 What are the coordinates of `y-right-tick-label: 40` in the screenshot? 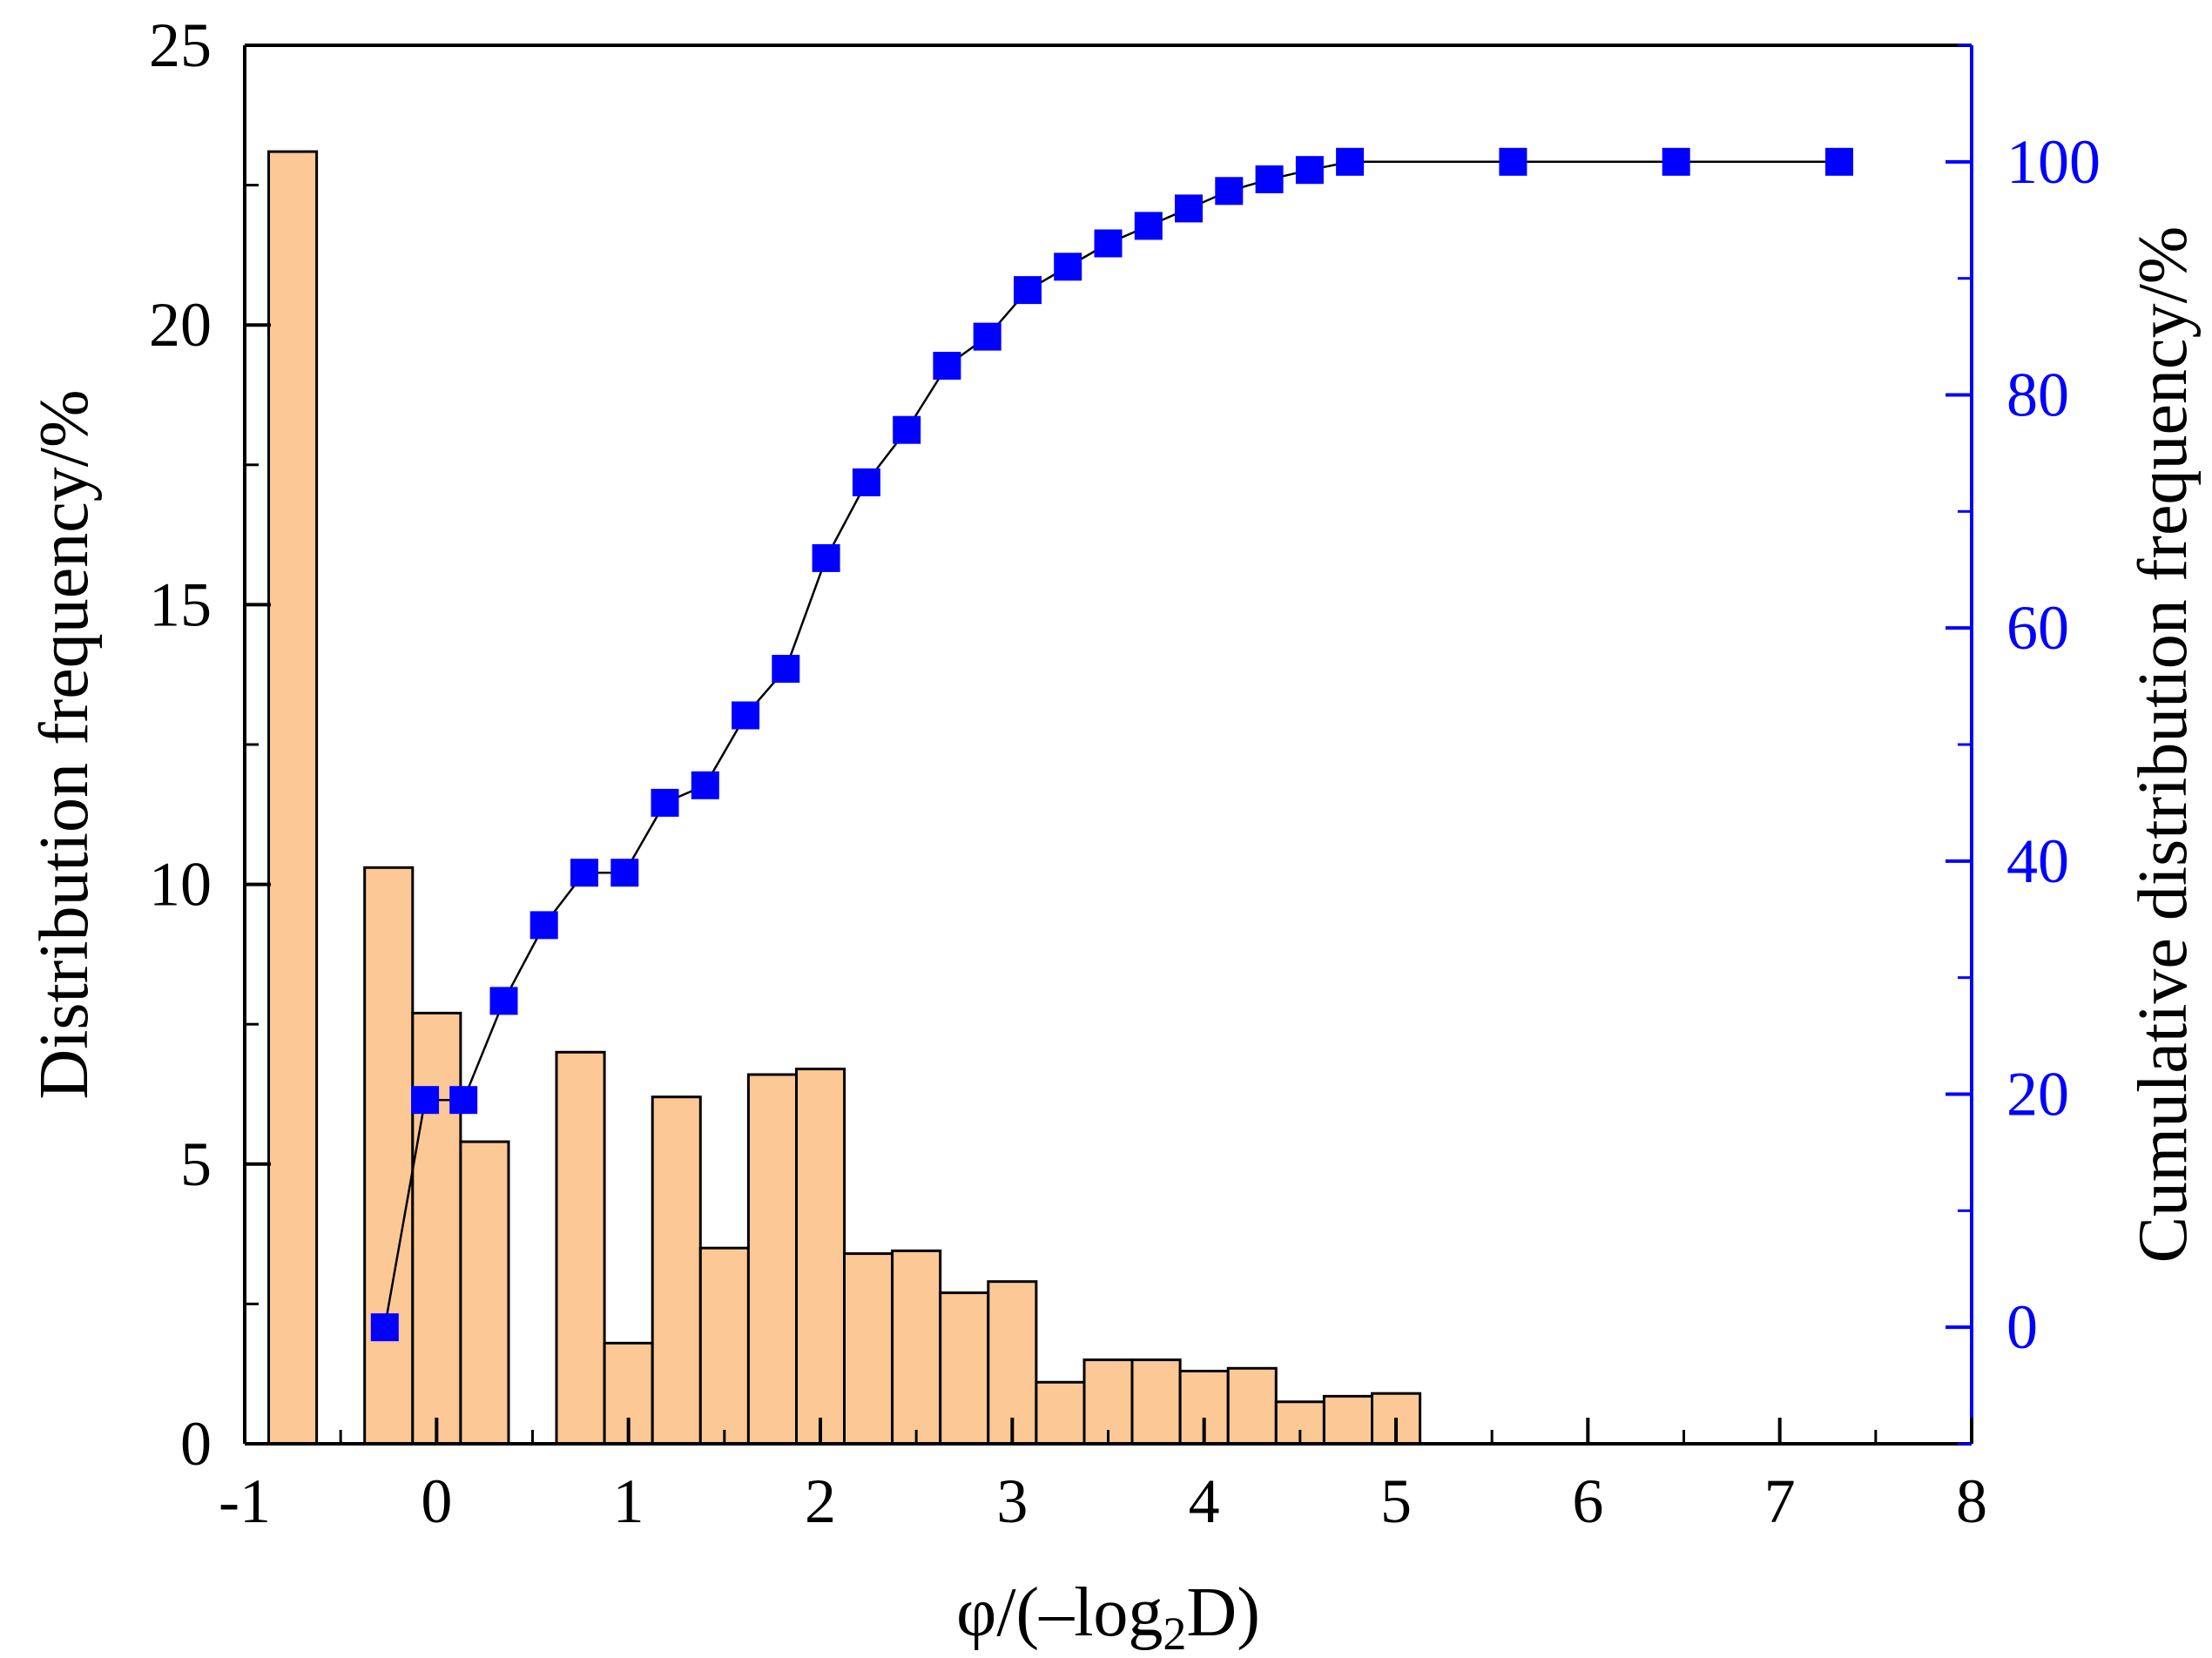 It's located at (2038, 861).